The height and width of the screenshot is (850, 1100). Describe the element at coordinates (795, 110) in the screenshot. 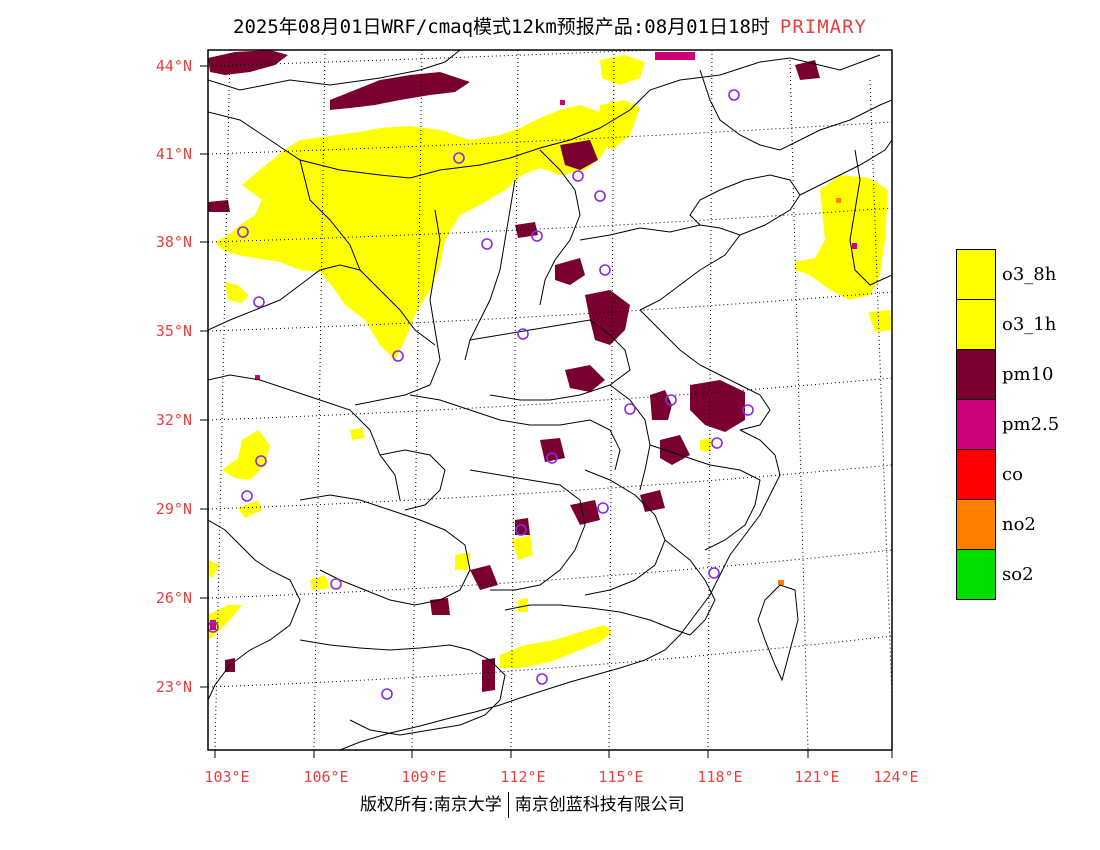

I see `coastline-northeast` at that location.